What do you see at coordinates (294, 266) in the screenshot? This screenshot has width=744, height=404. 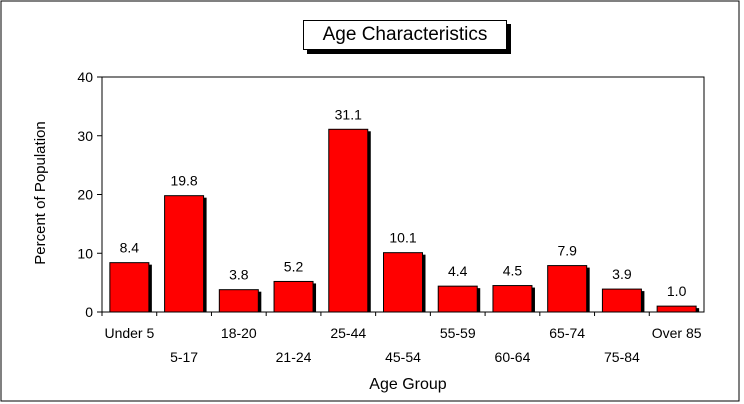 I see `bar-value-label: 5.2` at bounding box center [294, 266].